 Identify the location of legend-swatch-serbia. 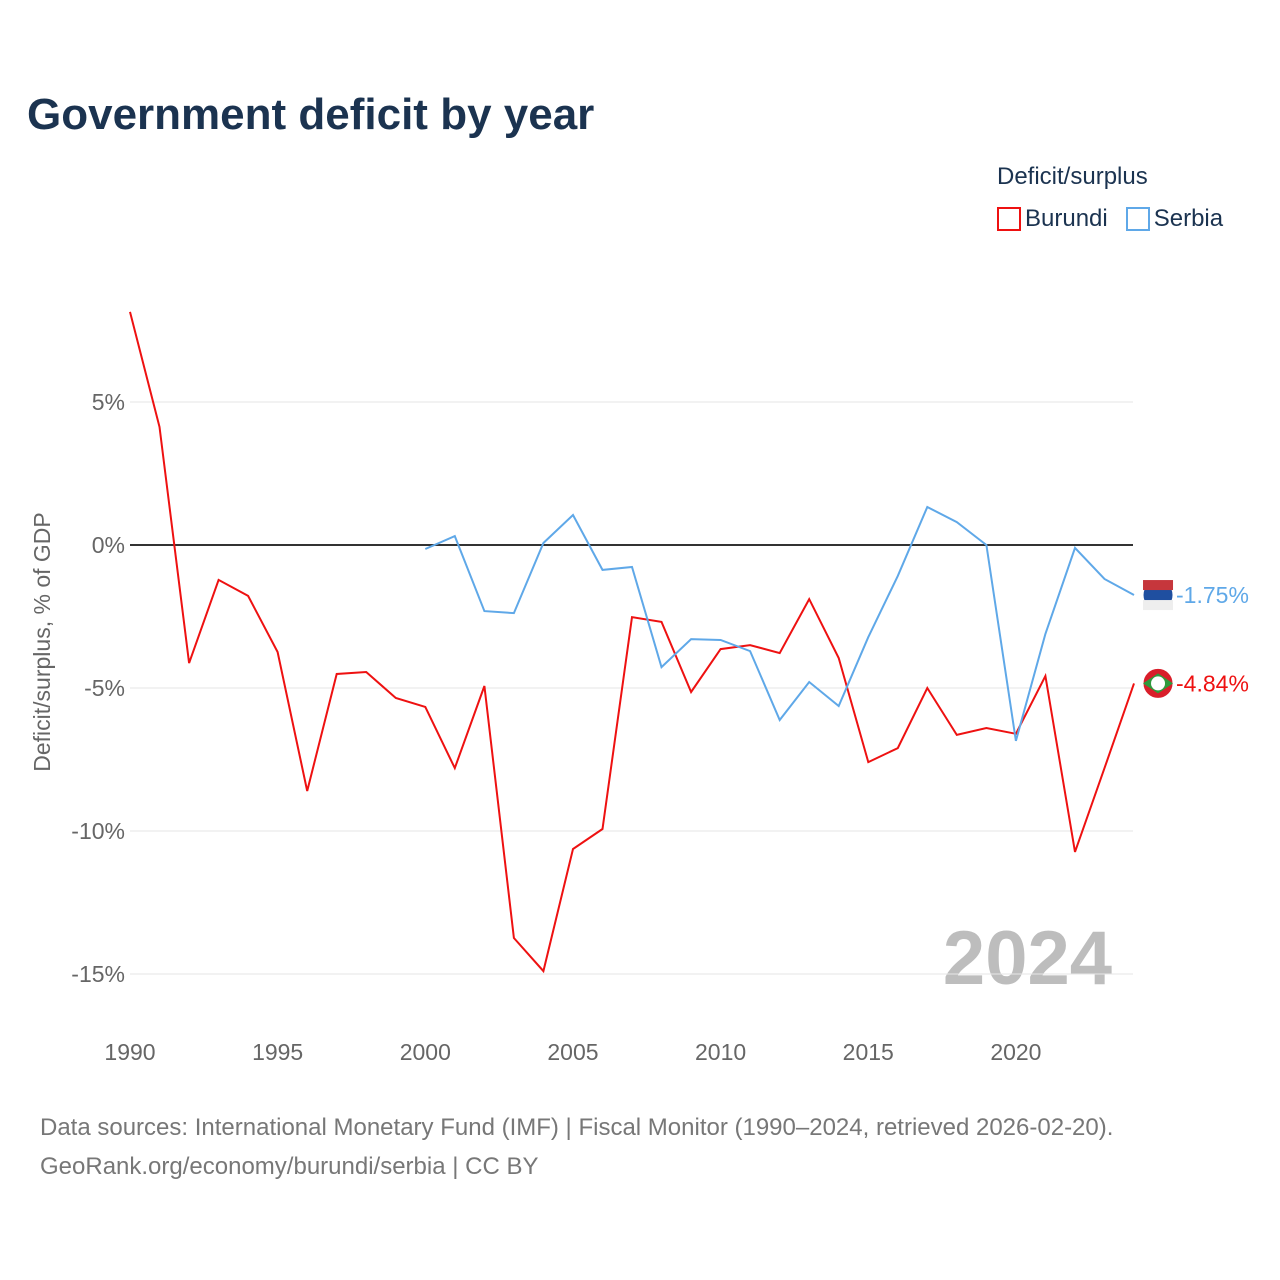
(1137, 219).